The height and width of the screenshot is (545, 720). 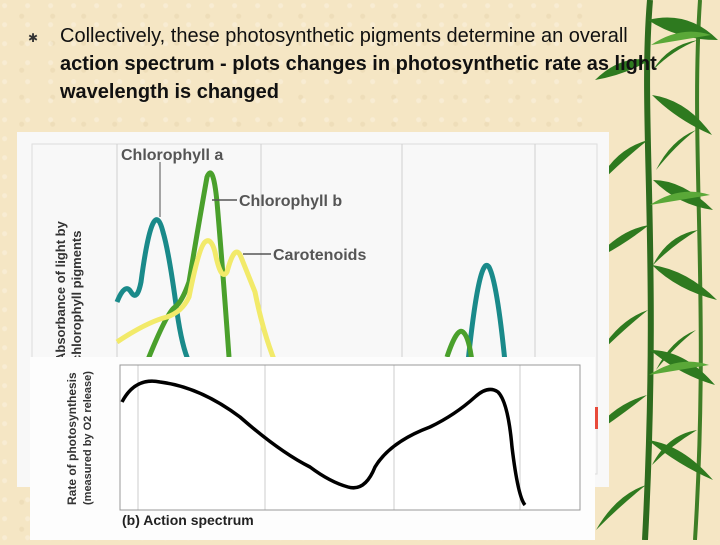 I want to click on carotenoids-curve, so click(x=196, y=300).